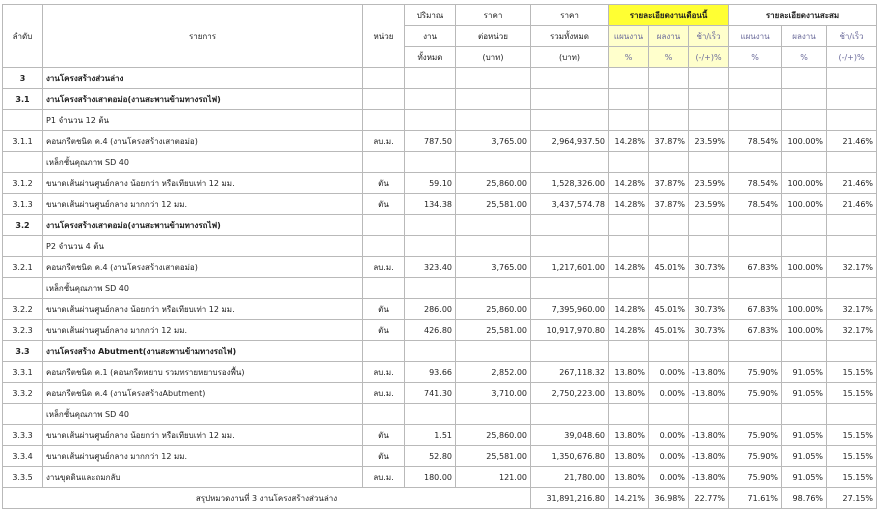 The height and width of the screenshot is (509, 878). What do you see at coordinates (852, 330) in the screenshot?
I see `table-cell: 32.17%` at bounding box center [852, 330].